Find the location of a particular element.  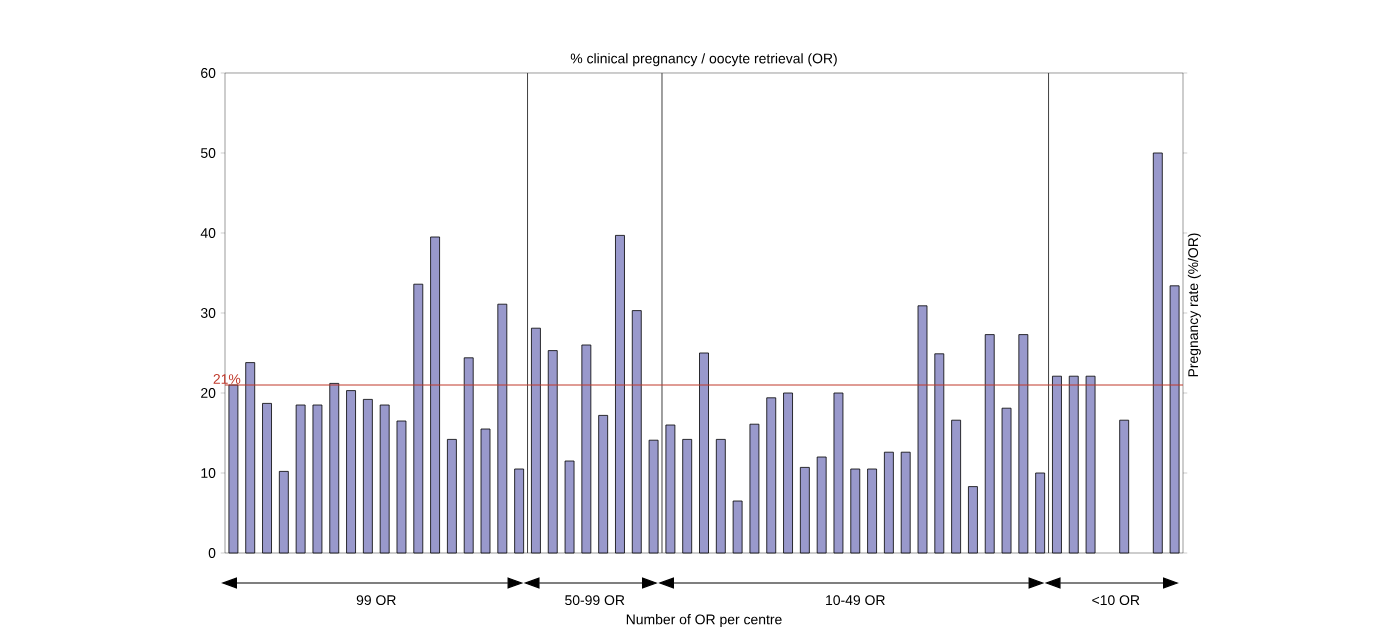

text: 99 OR is located at coordinates (376, 600).